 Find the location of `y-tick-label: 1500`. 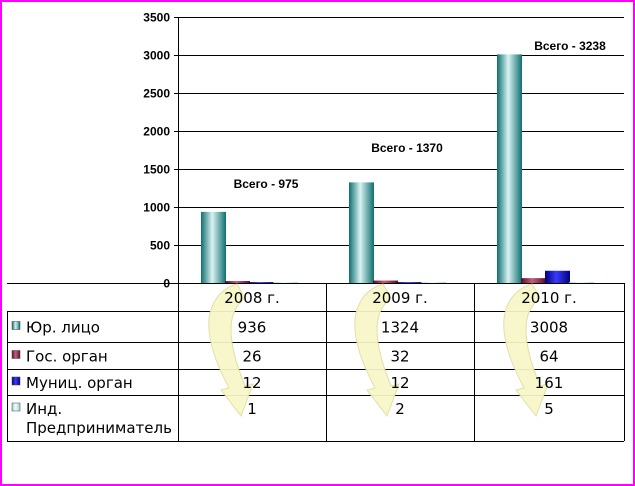

y-tick-label: 1500 is located at coordinates (156, 170).